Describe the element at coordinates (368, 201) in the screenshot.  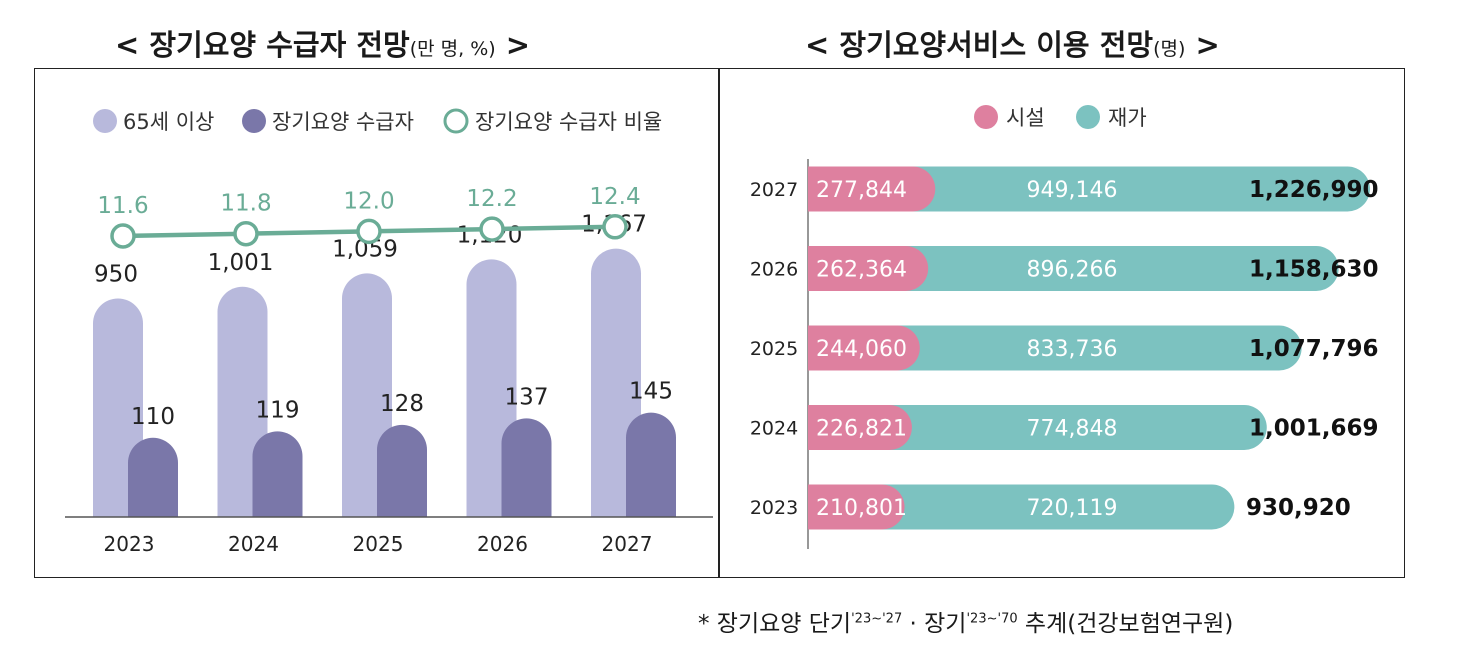
I see `ratio-value-label: 12.0` at that location.